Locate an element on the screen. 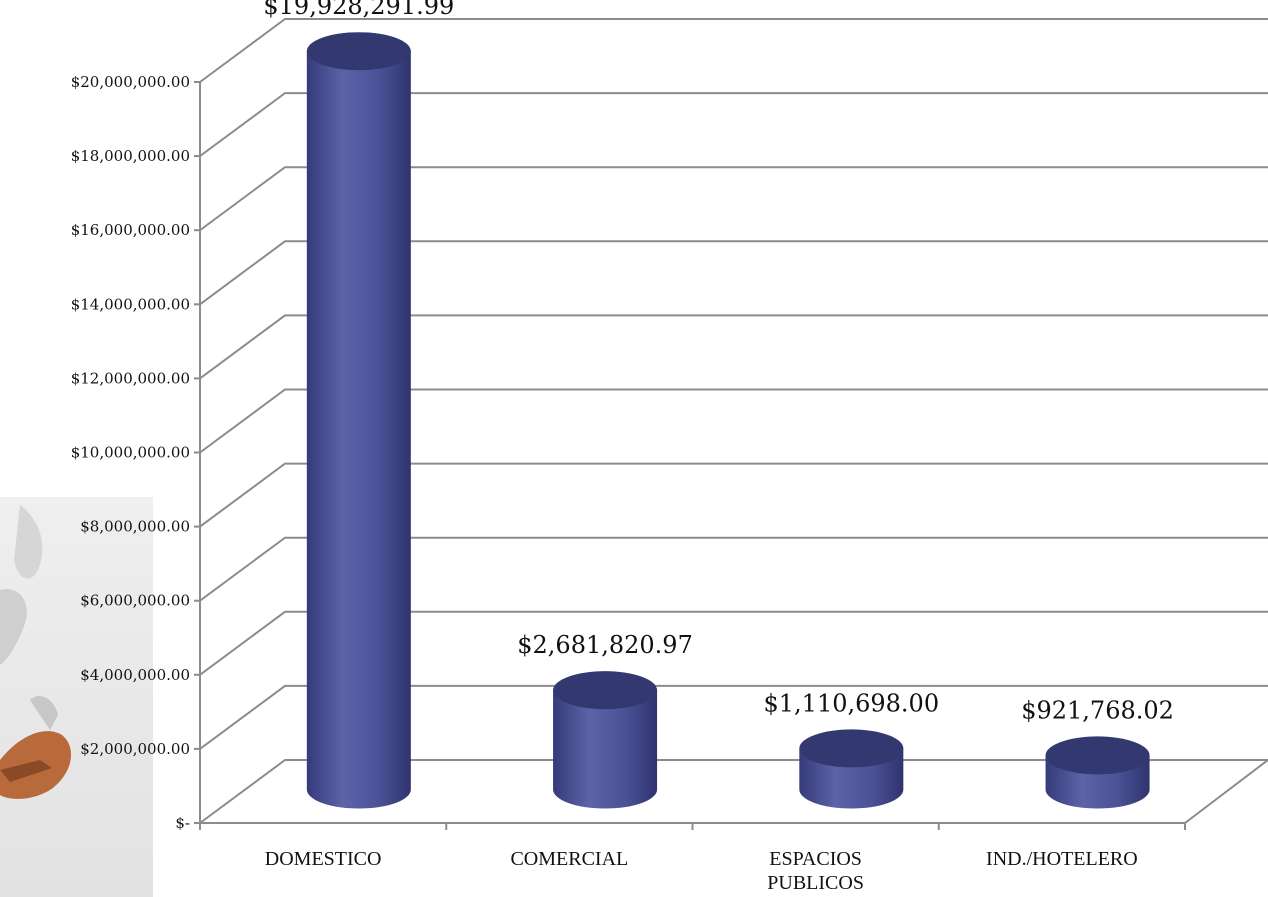  x-category-label: IND./HOTELERO is located at coordinates (1062, 859).